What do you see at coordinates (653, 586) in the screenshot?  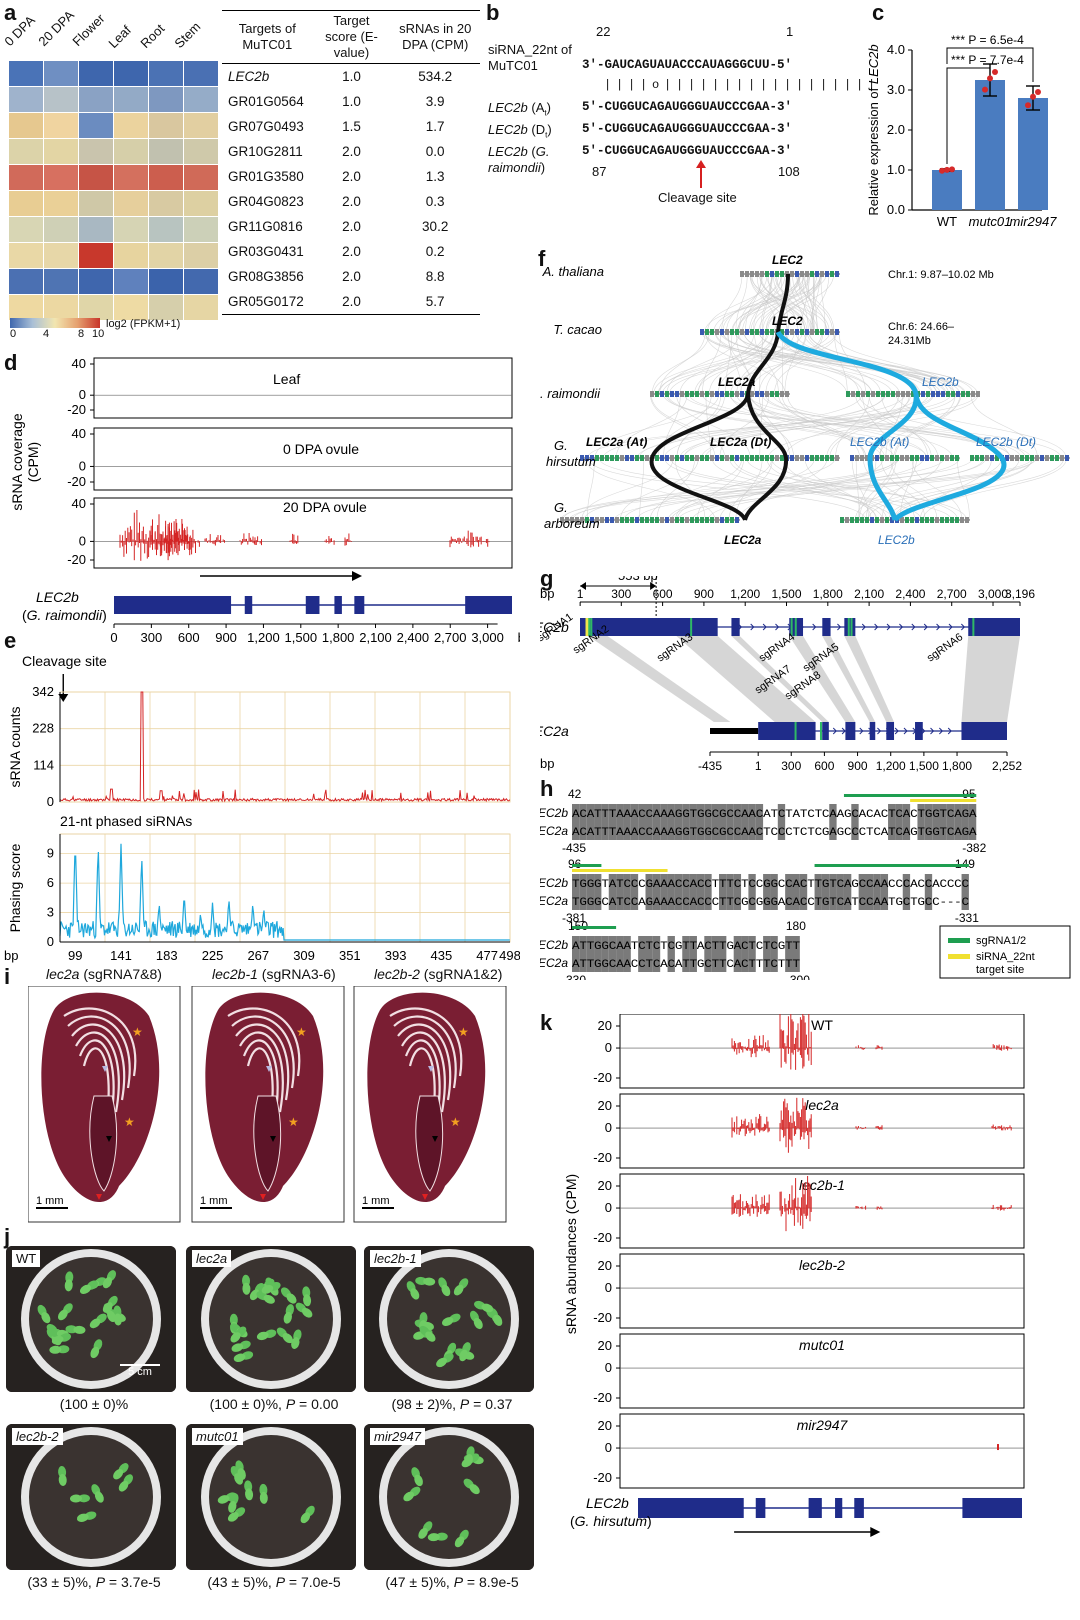 I see `g-553-arrow` at bounding box center [653, 586].